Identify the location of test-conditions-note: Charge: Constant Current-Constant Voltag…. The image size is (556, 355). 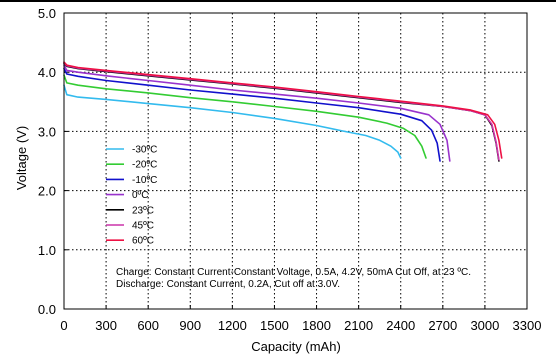
(293, 278).